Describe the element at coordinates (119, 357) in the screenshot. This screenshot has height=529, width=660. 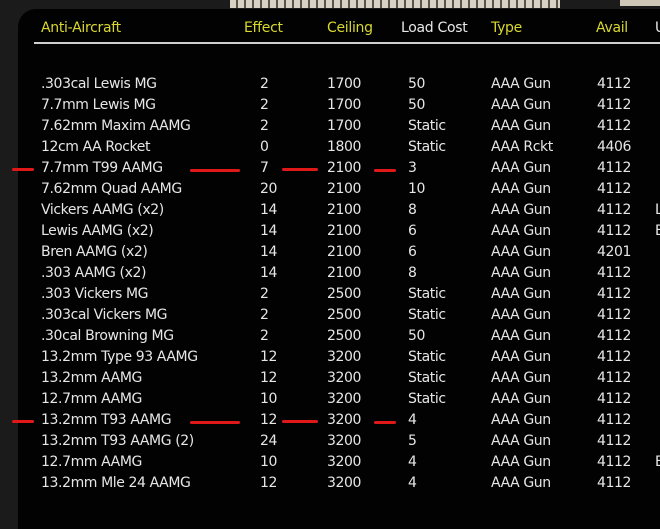
I see `cell-name: 13.2mm Type 93 AAMG` at that location.